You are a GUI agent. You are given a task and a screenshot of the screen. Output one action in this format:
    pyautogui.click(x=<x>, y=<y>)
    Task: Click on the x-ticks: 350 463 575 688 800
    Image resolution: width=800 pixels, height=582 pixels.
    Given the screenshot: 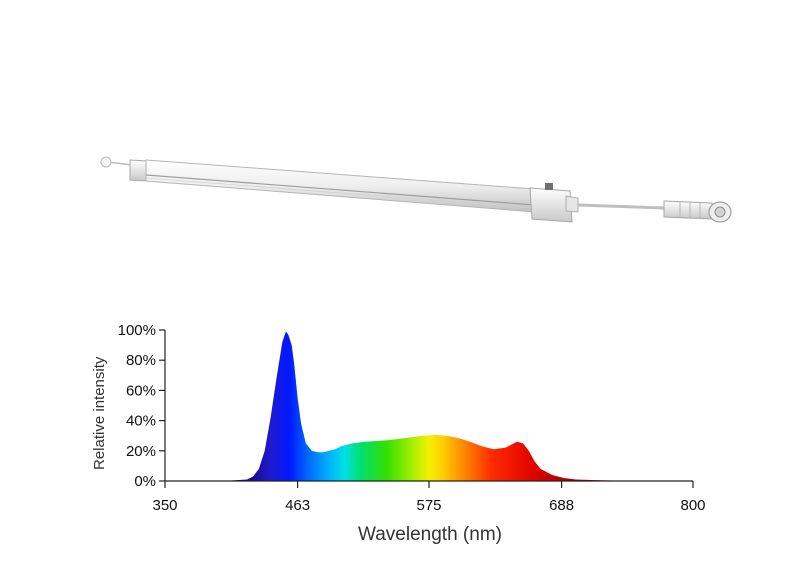 What is the action you would take?
    pyautogui.click(x=429, y=497)
    